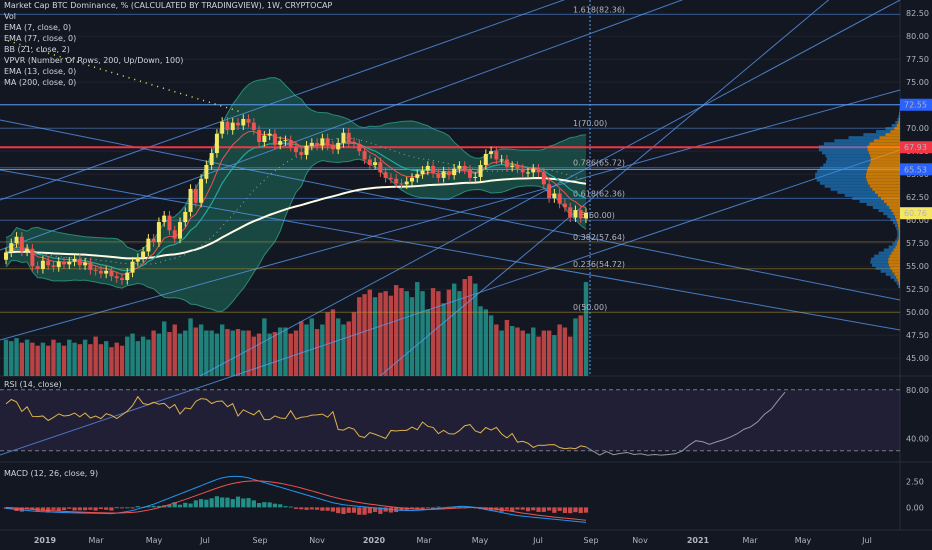 The width and height of the screenshot is (932, 550). Describe the element at coordinates (94, 60) in the screenshot. I see `legend-vpvr: VPVR (Number Of Rows, 200, Up/Down, 100)` at that location.